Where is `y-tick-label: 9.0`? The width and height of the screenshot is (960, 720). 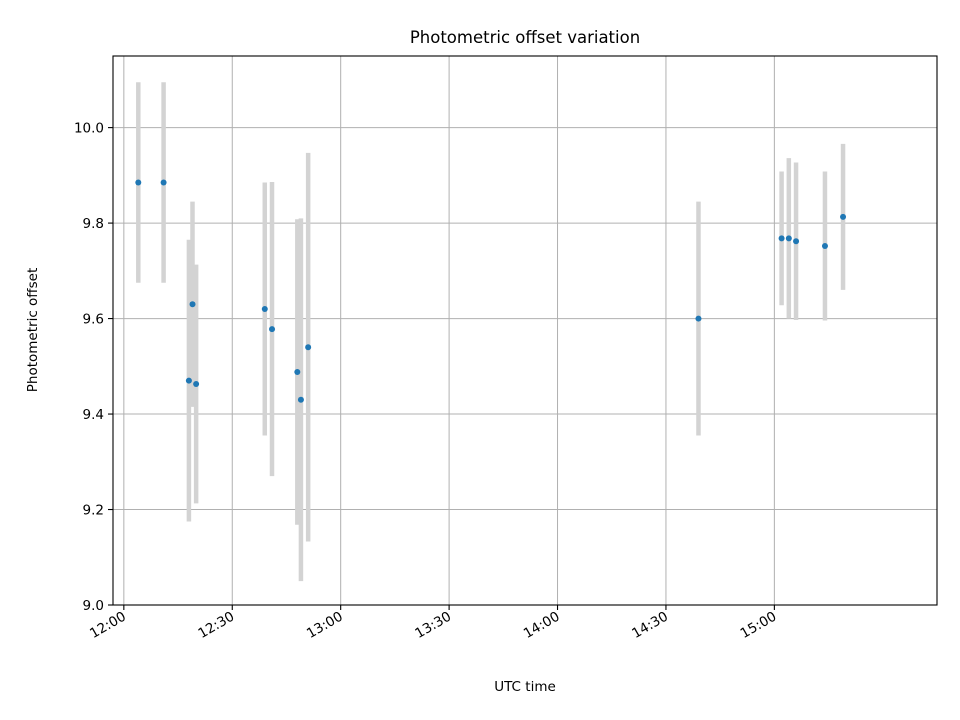 y-tick-label: 9.0 is located at coordinates (93, 606).